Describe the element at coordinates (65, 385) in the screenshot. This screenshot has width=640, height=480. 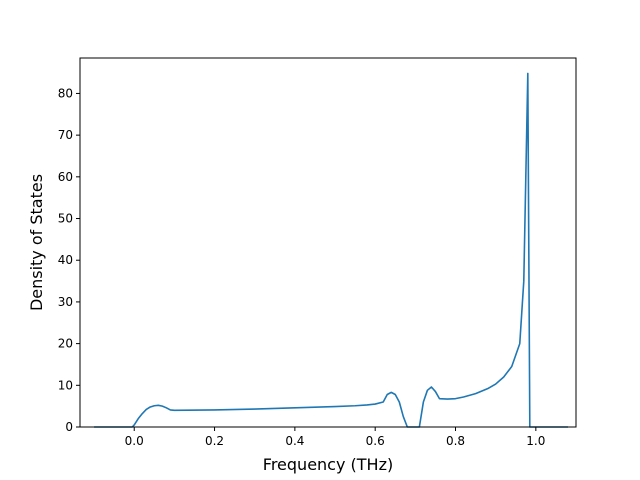
I see `y-tick-label: 10` at that location.